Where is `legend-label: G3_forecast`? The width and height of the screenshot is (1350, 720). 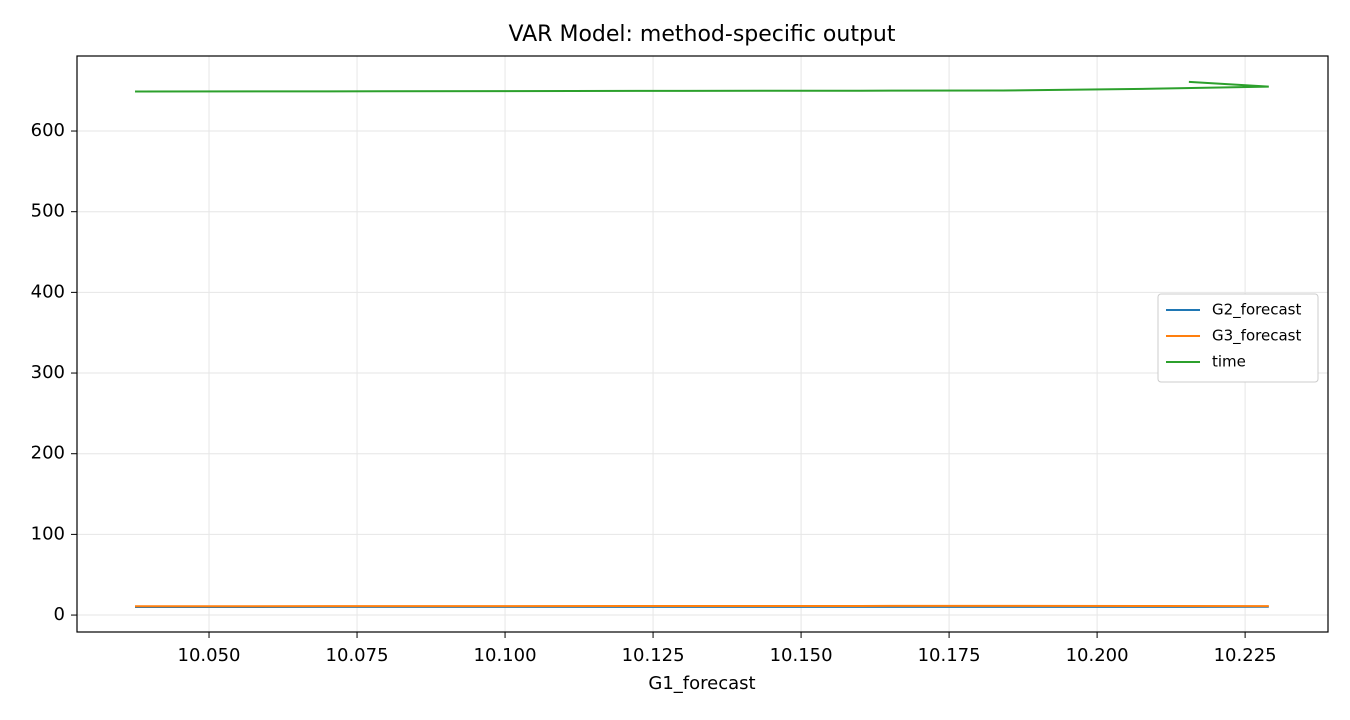
legend-label: G3_forecast is located at coordinates (1256, 336).